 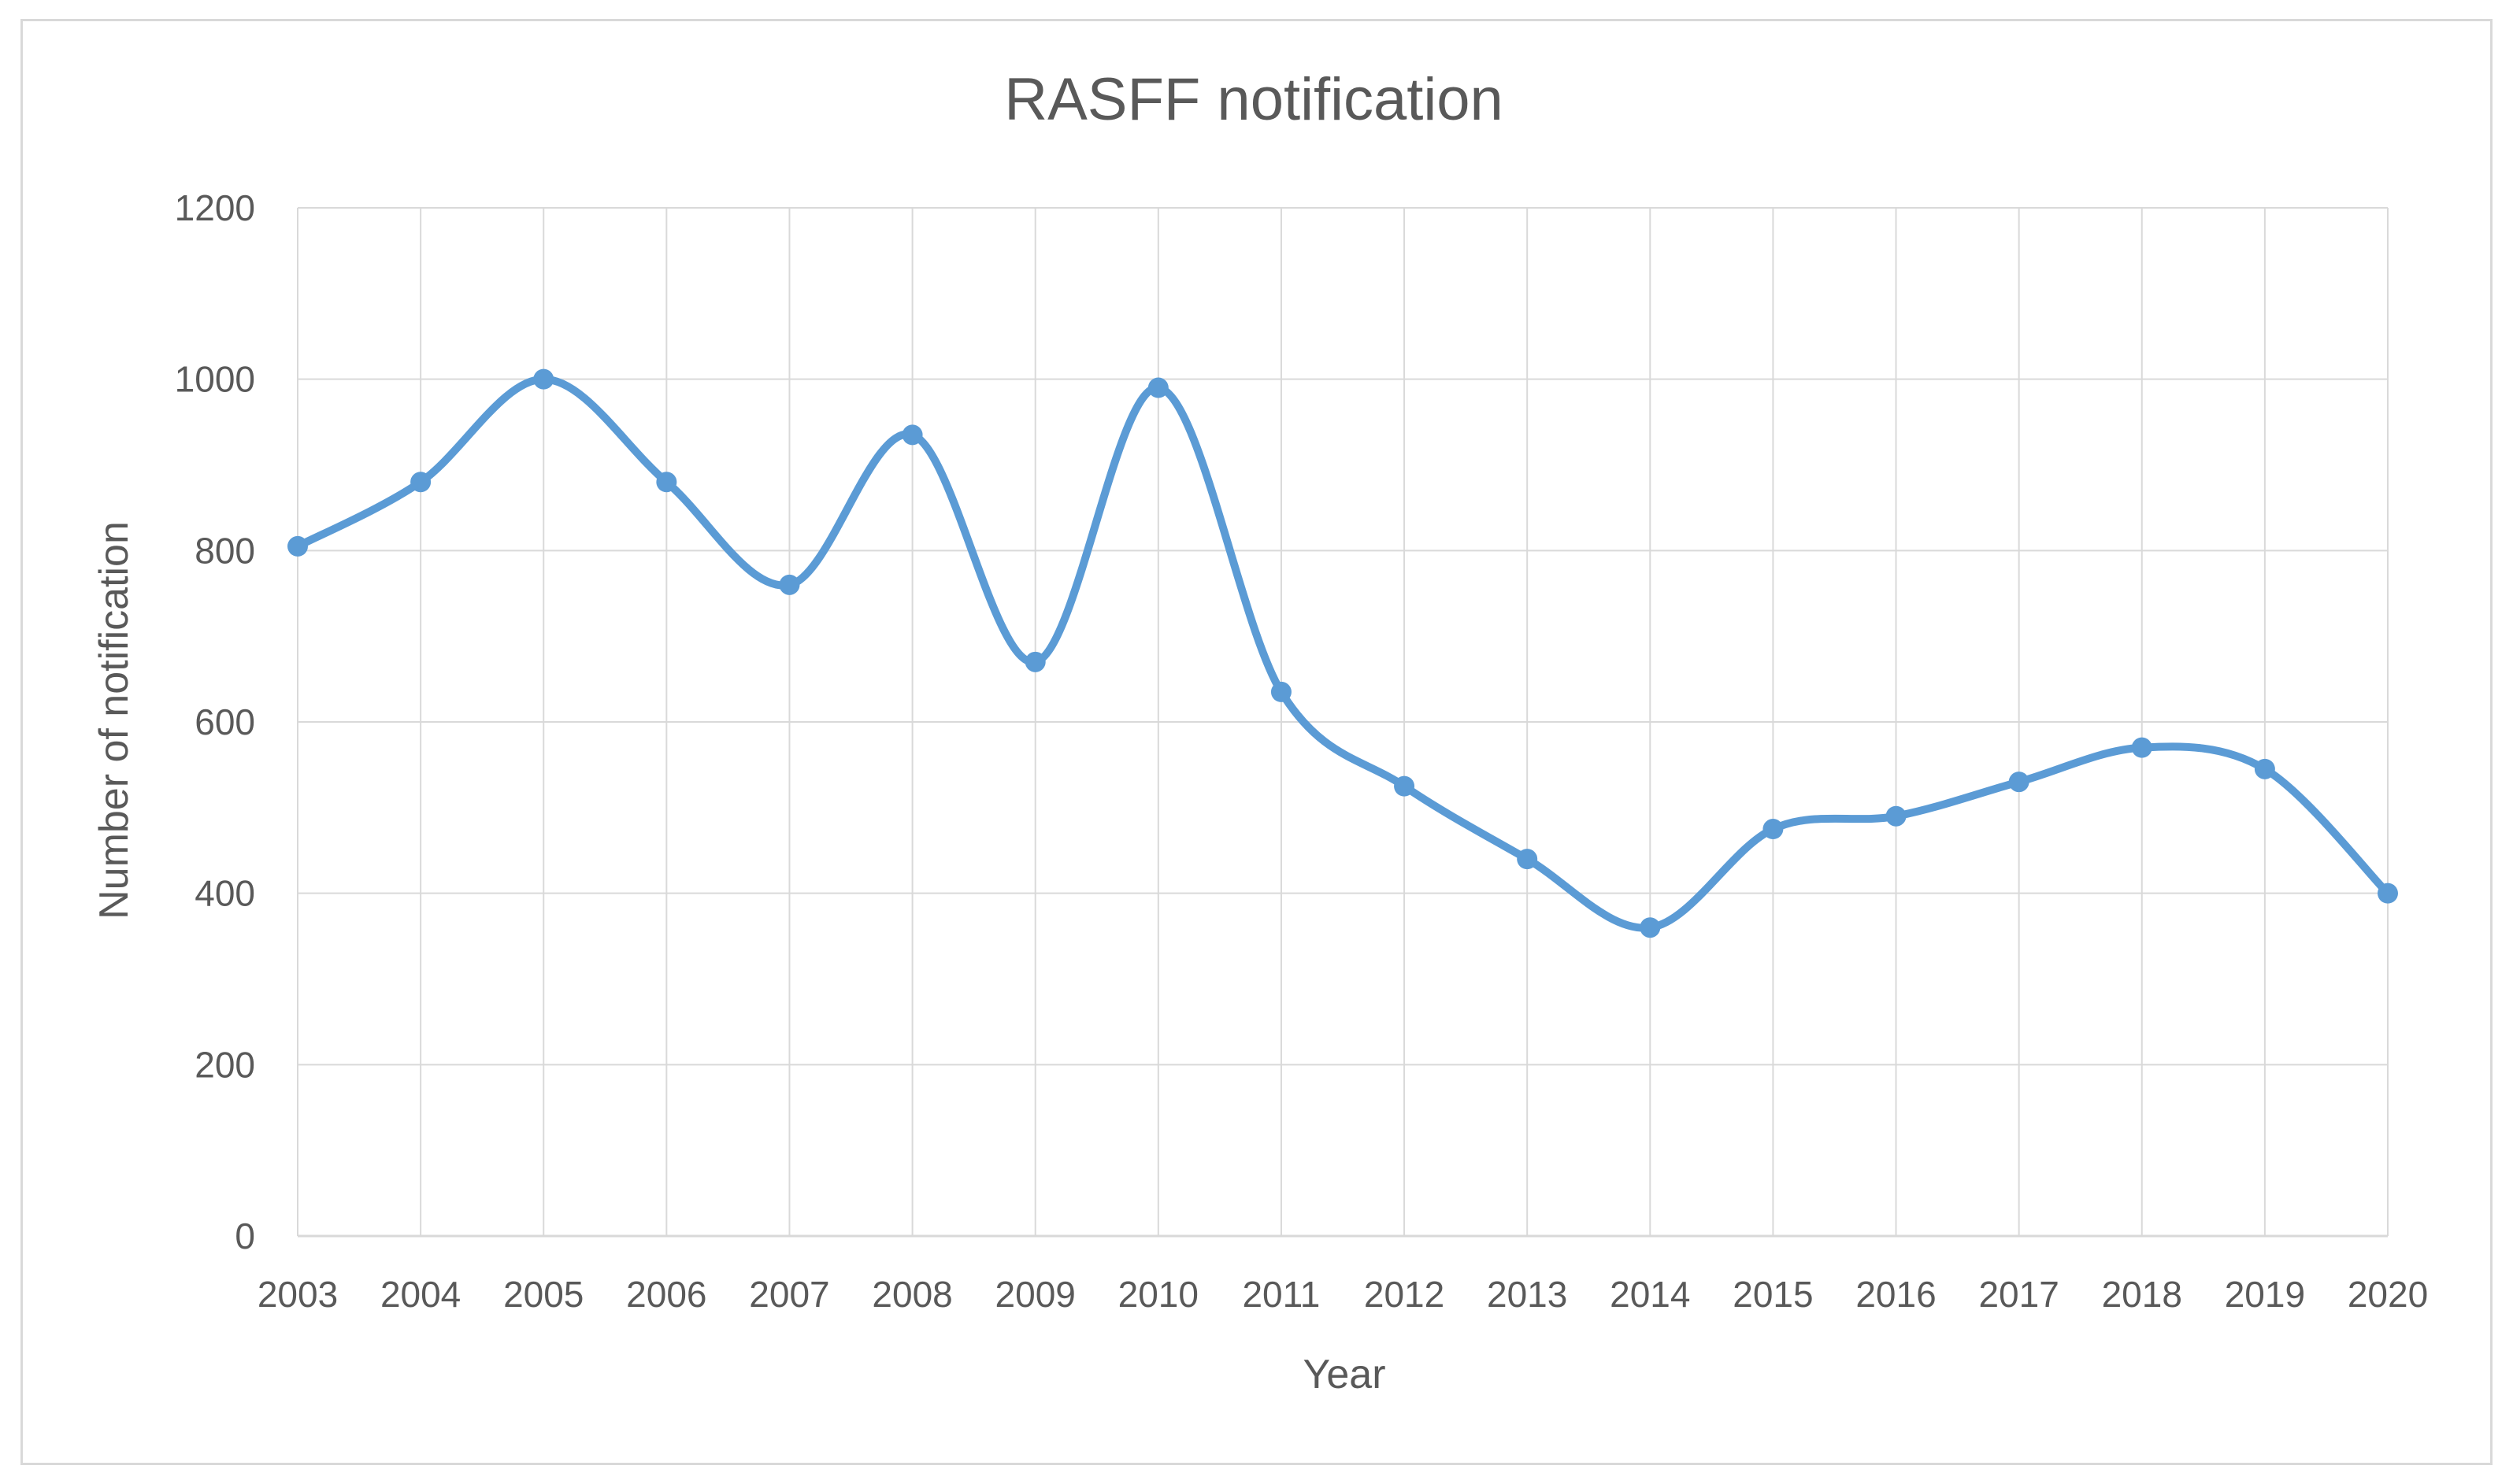 What do you see at coordinates (1158, 388) in the screenshot?
I see `data-point-2010` at bounding box center [1158, 388].